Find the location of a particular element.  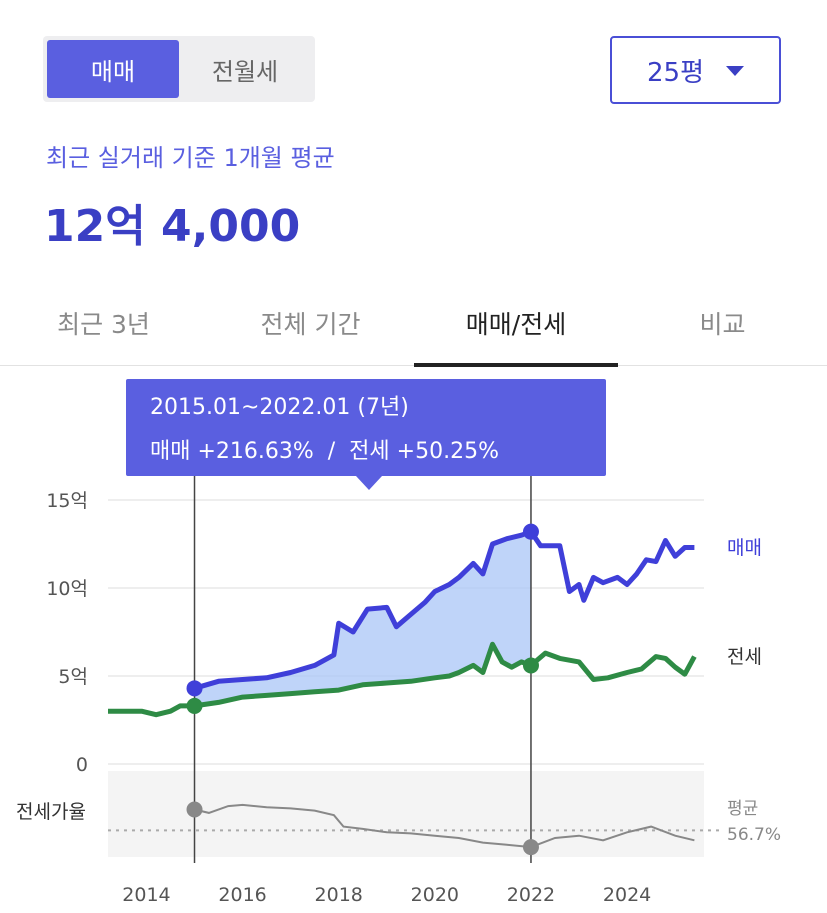

y-tick-label: 0 is located at coordinates (82, 765).